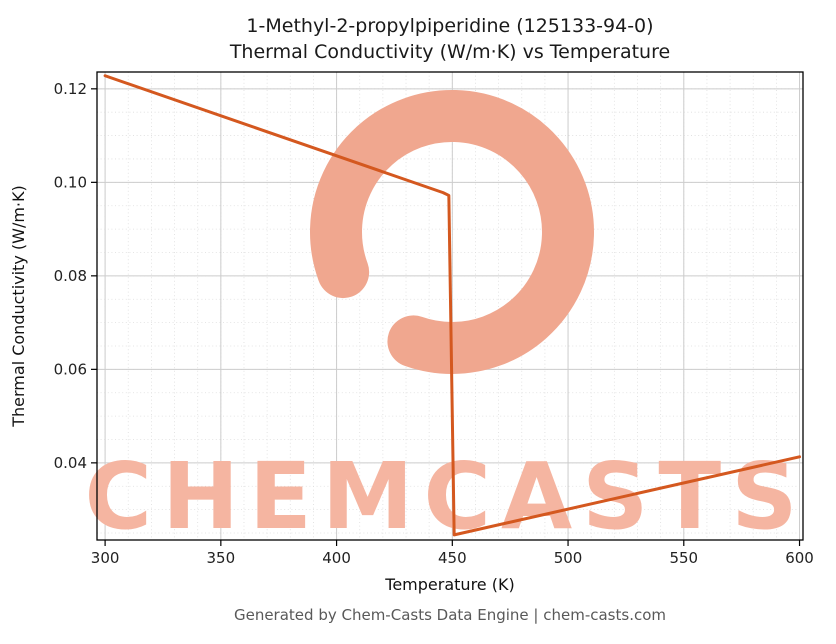 This screenshot has height=644, width=836. Describe the element at coordinates (799, 558) in the screenshot. I see `x-tick-label: 600` at that location.